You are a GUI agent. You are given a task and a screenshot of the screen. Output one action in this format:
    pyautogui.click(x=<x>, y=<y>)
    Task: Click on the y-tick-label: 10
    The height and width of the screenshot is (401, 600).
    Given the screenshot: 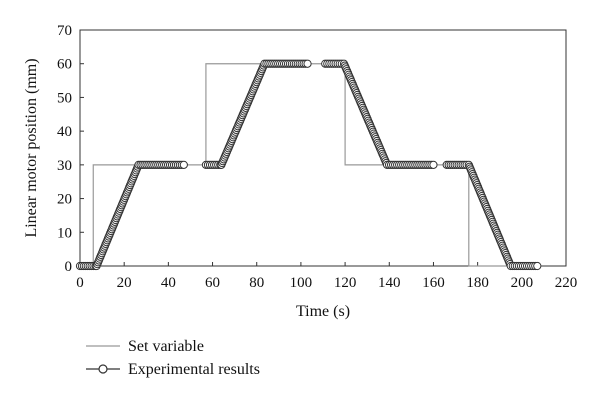 What is the action you would take?
    pyautogui.click(x=64, y=233)
    